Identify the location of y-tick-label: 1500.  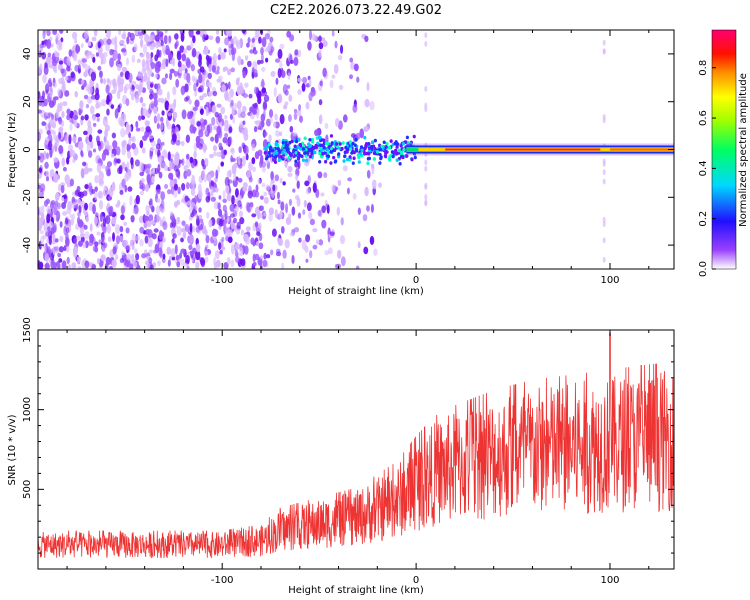
(27, 329).